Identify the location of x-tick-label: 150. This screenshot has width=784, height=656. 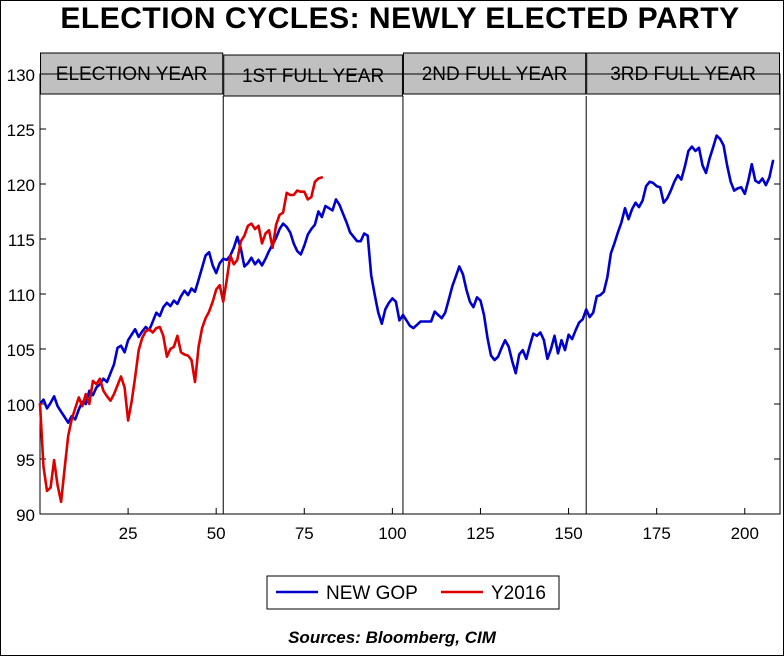
(568, 533).